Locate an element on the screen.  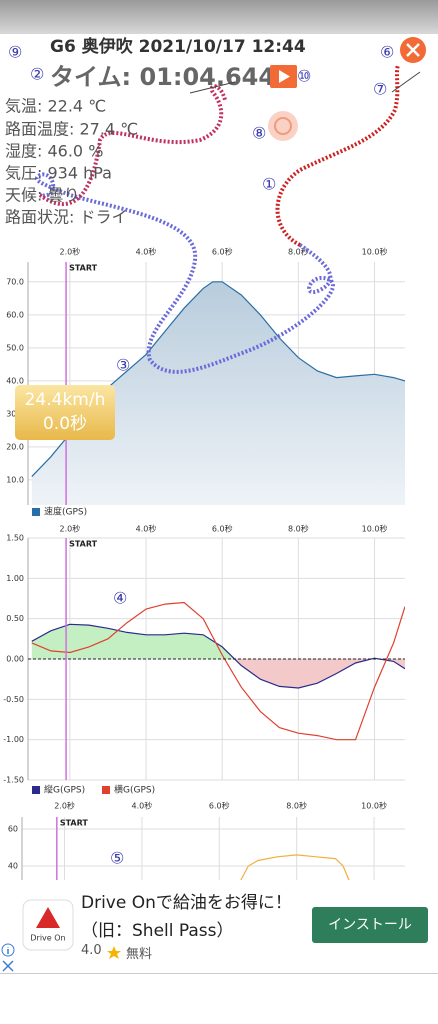
lap-time: タイム: 01:04.644 is located at coordinates (162, 77).